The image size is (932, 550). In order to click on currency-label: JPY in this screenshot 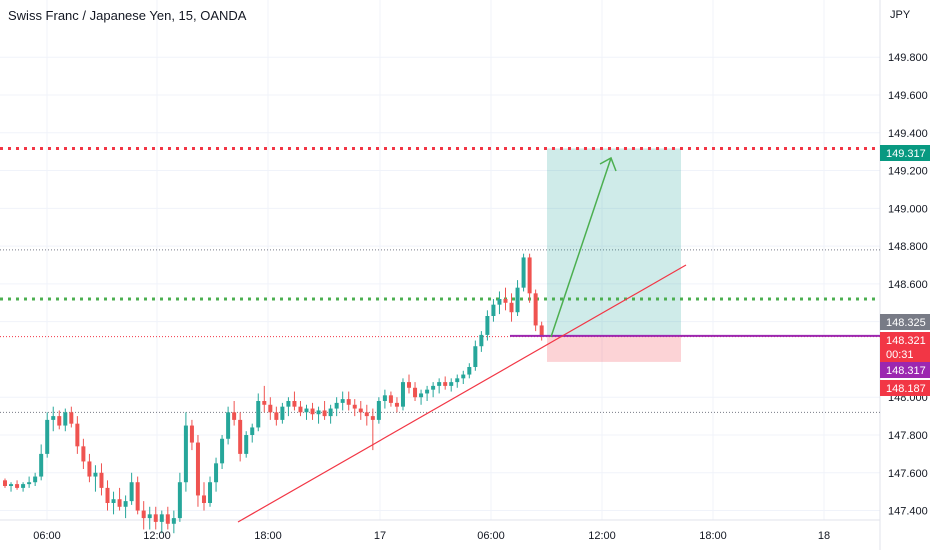, I will do `click(900, 15)`.